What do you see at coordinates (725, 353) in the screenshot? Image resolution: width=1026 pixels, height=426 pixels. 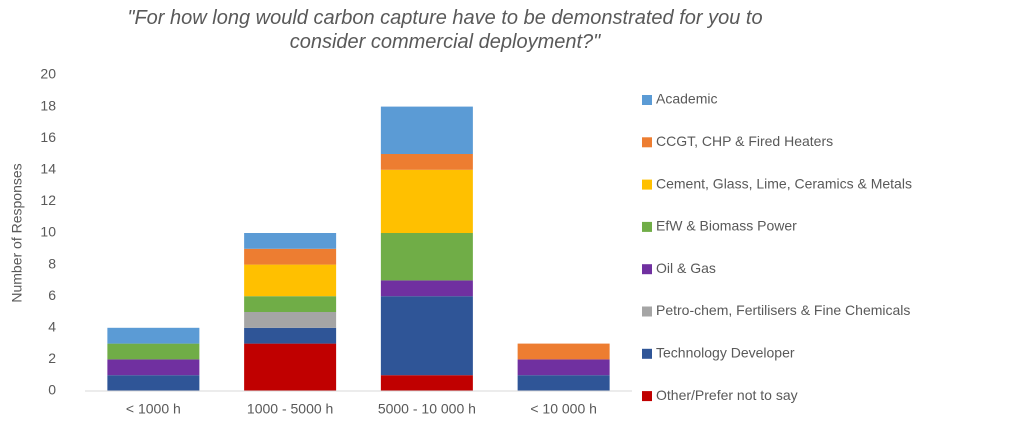 I see `legend-label: Technology Developer` at bounding box center [725, 353].